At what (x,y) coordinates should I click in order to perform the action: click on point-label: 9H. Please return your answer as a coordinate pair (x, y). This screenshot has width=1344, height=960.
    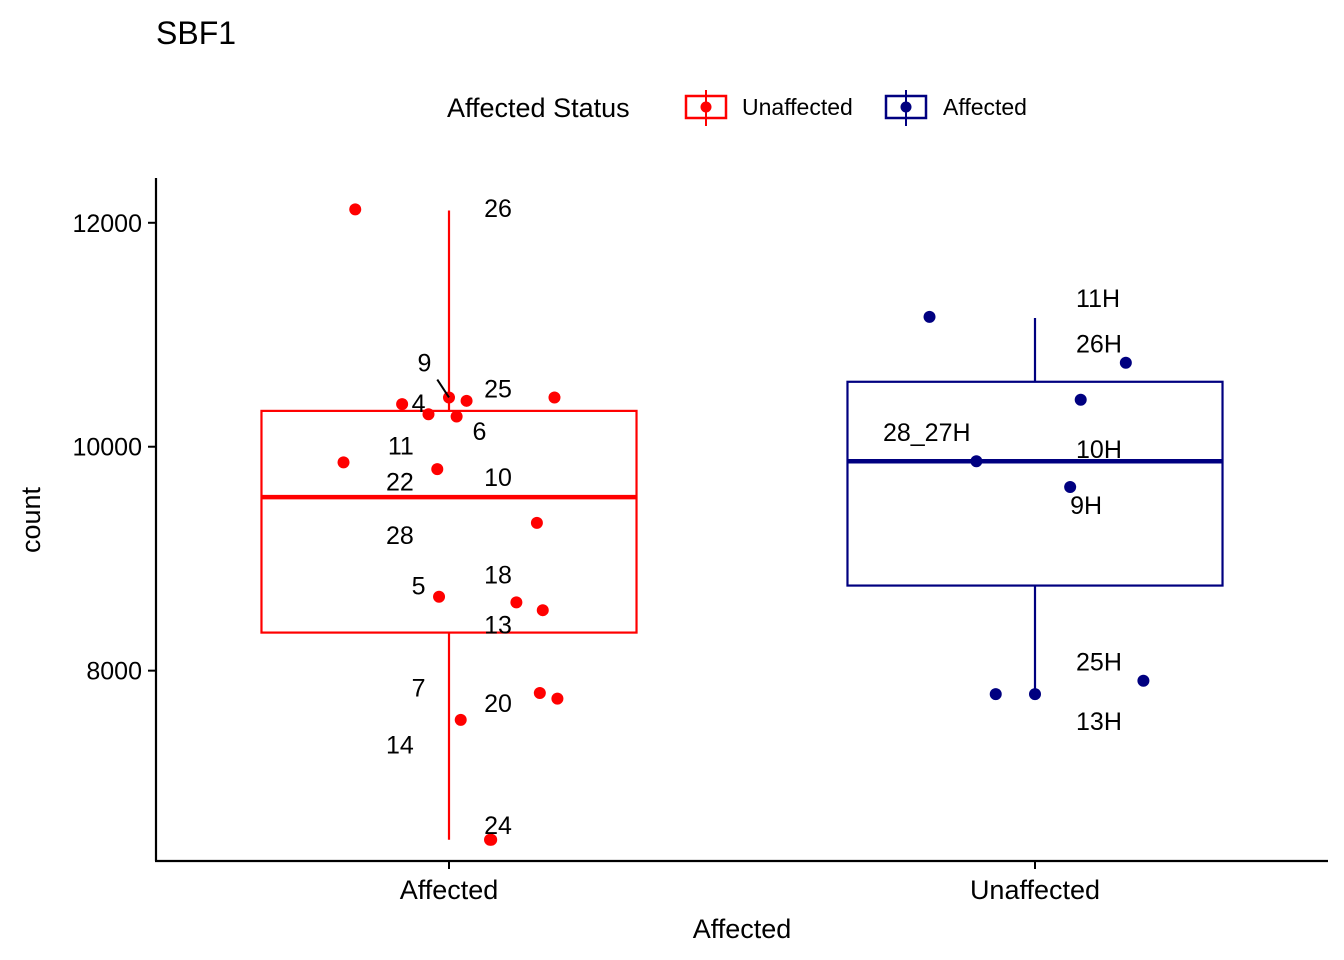
    Looking at the image, I should click on (1086, 506).